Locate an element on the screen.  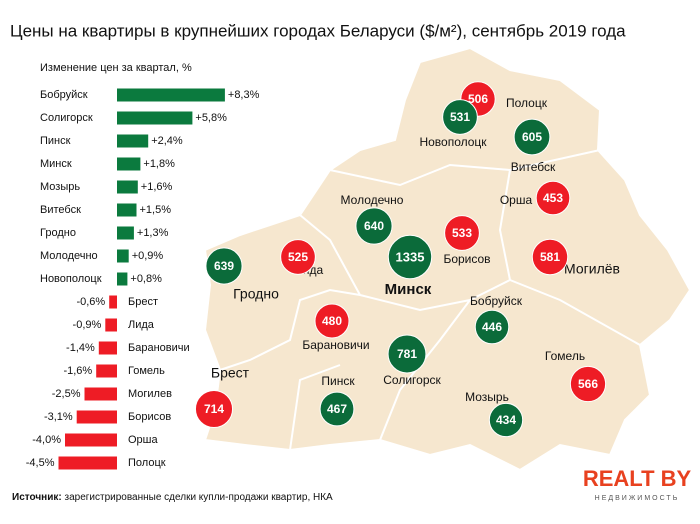
source-label: Источник: is located at coordinates (37, 497).